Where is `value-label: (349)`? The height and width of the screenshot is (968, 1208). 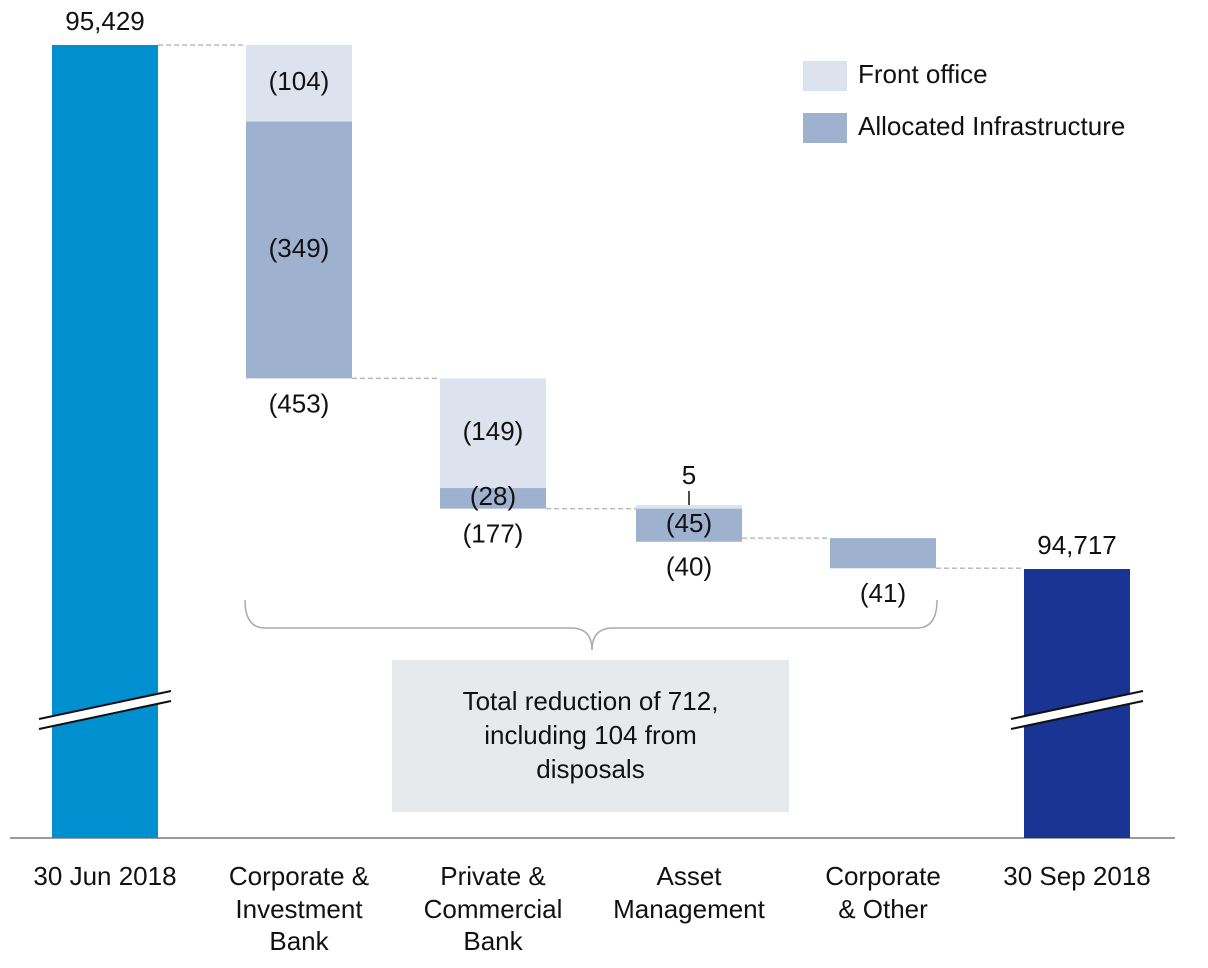
value-label: (349) is located at coordinates (299, 248).